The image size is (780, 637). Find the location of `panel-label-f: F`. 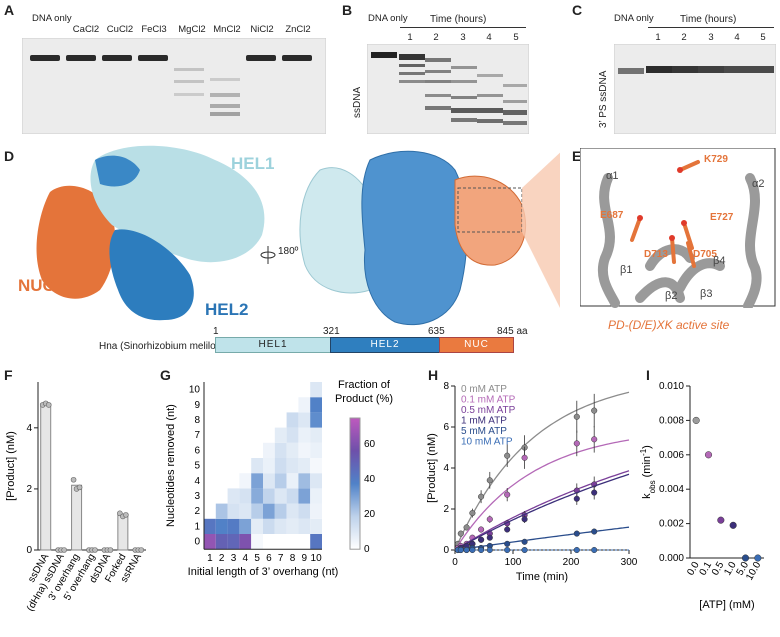

panel-label-f: F is located at coordinates (8, 375).